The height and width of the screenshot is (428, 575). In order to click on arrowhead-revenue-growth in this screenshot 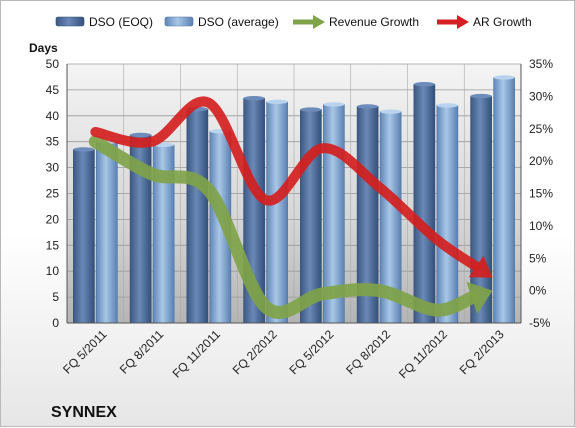, I will do `click(479, 297)`.